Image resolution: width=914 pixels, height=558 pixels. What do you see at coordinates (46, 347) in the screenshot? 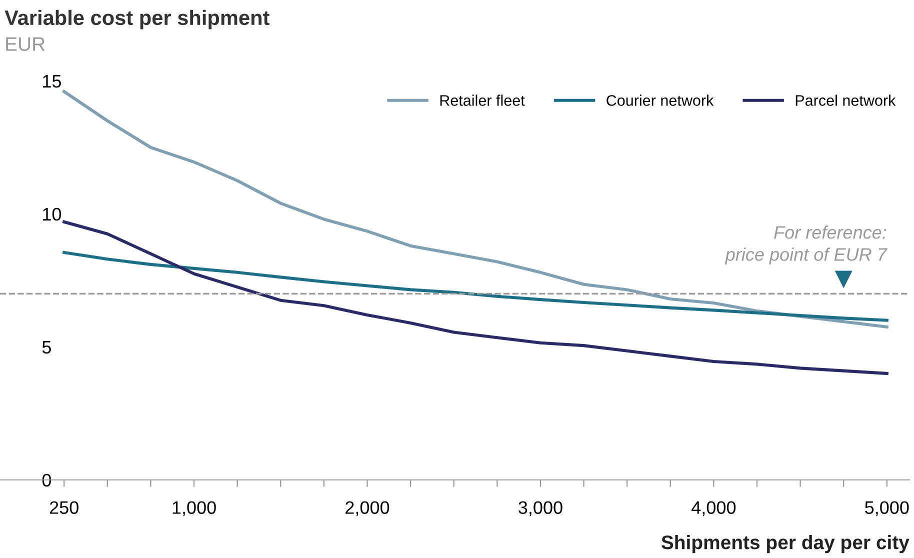
I see `y-tick-label: 5` at bounding box center [46, 347].